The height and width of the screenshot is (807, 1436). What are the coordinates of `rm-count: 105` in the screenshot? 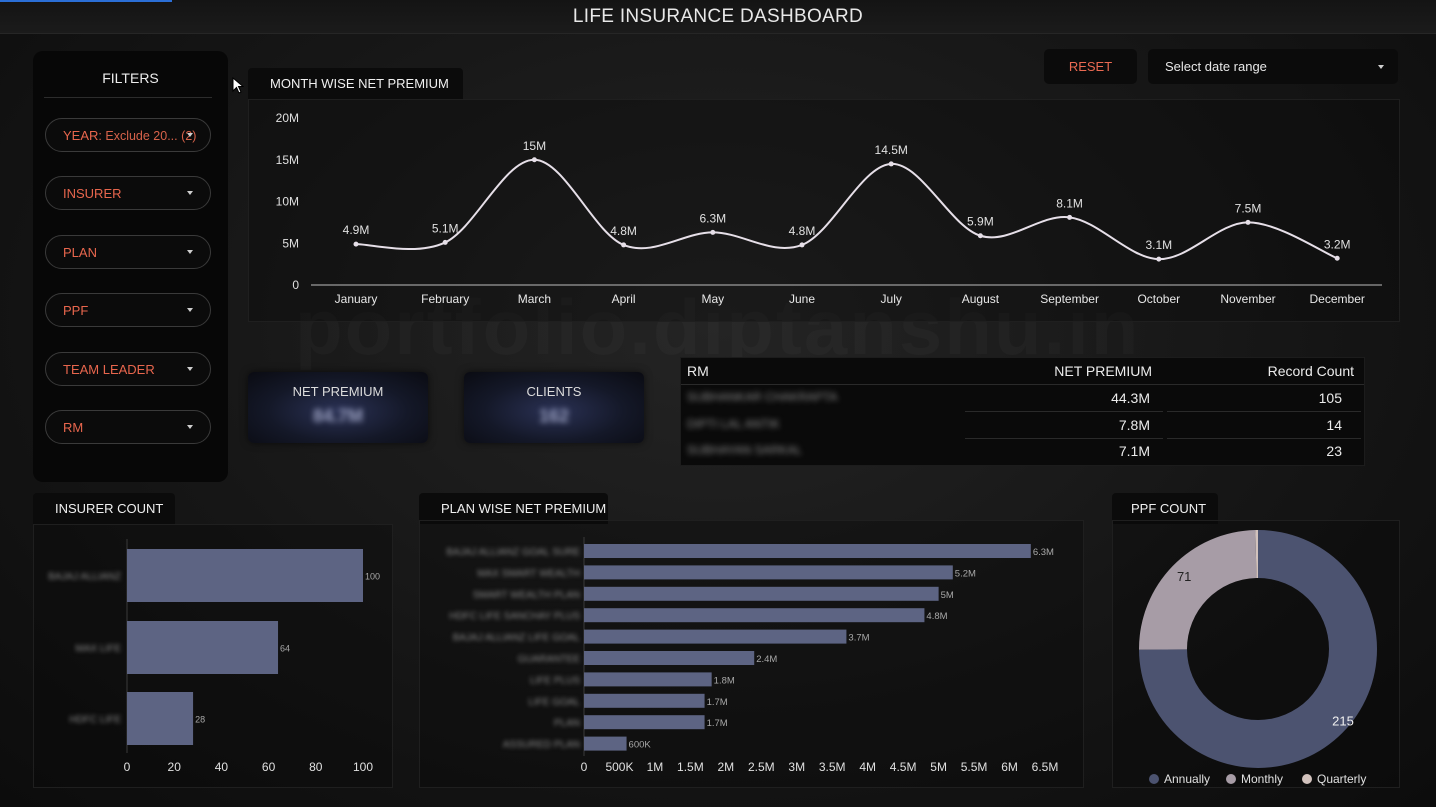 It's located at (1330, 398).